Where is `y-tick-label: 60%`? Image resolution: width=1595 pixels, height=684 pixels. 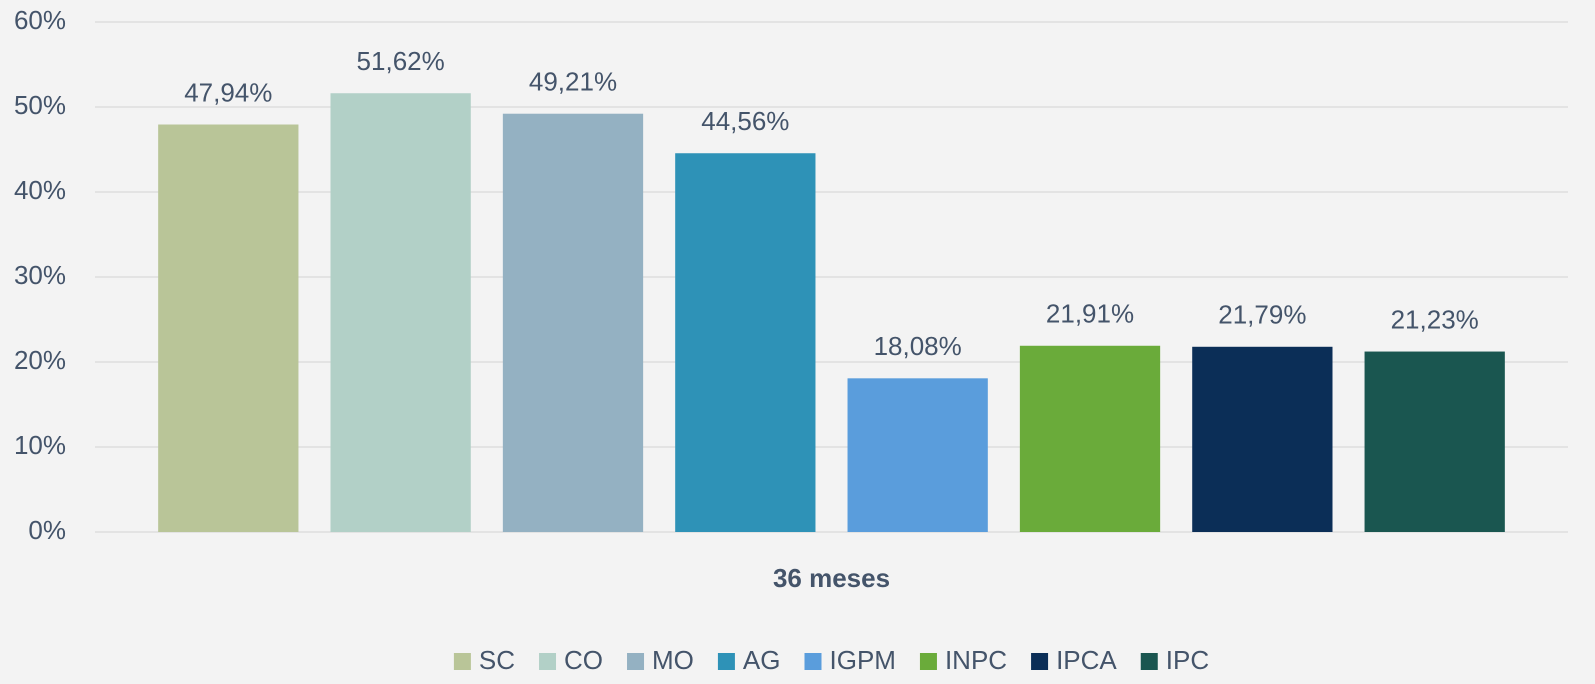 y-tick-label: 60% is located at coordinates (40, 20).